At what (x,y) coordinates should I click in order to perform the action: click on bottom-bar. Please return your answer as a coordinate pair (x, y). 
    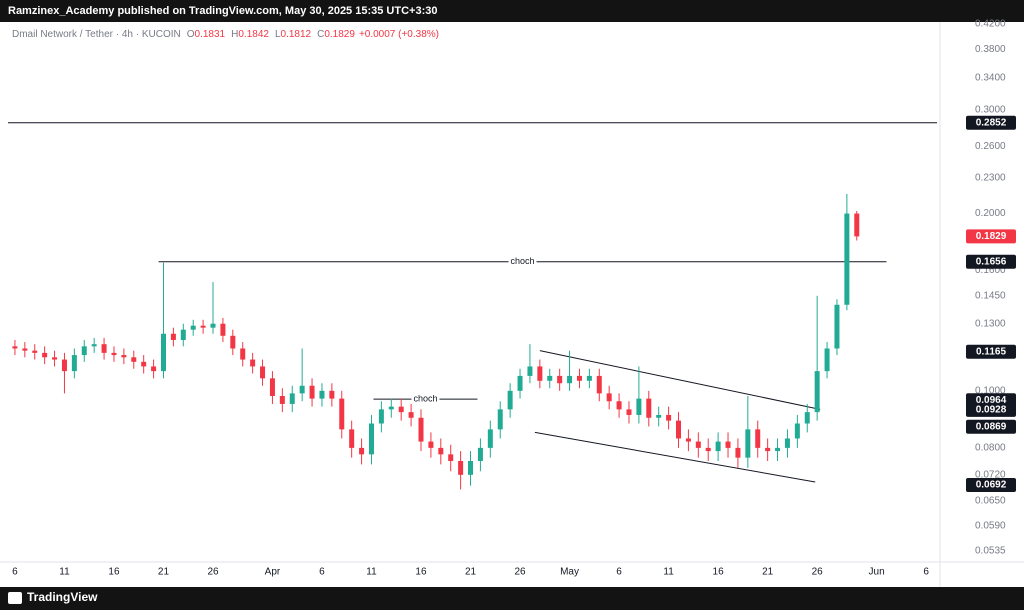
    Looking at the image, I should click on (512, 598).